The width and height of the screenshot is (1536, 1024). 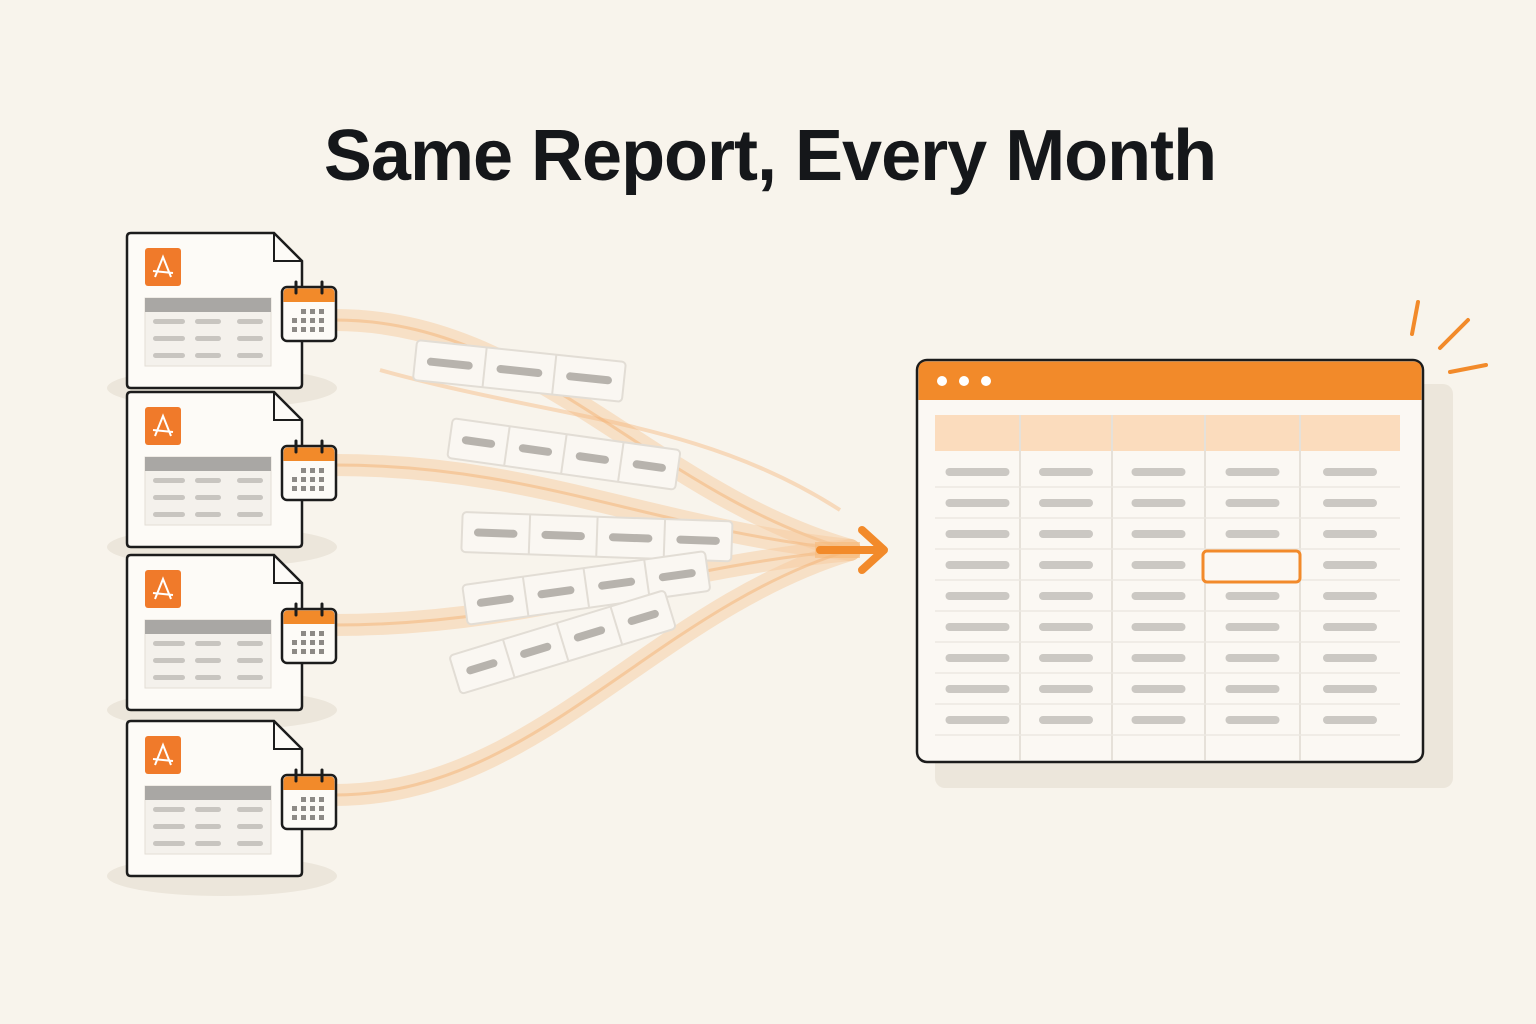 I want to click on title: Same Report, Every Month, so click(x=770, y=156).